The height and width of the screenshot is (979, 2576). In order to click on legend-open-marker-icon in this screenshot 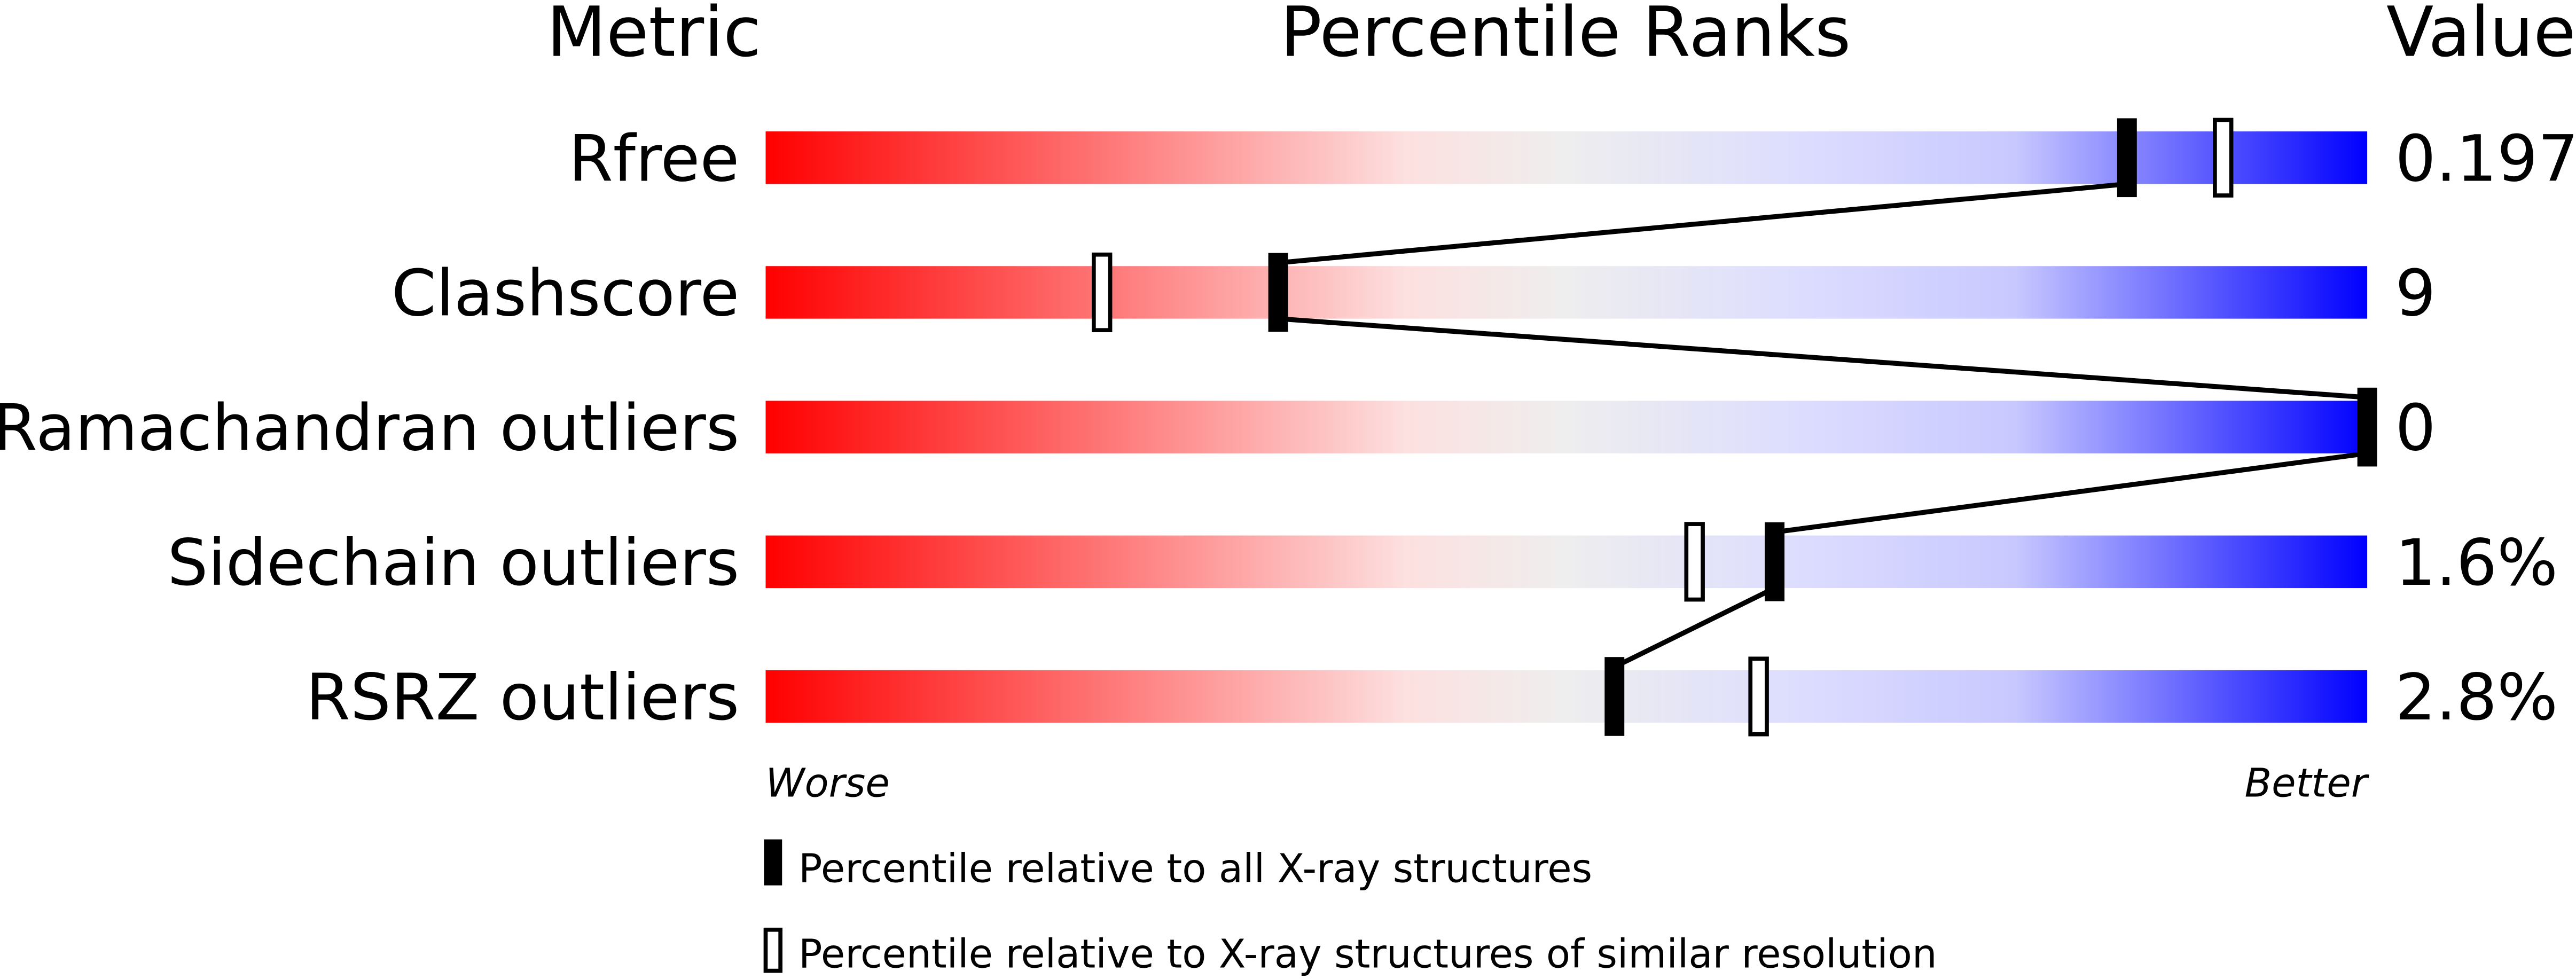, I will do `click(773, 950)`.